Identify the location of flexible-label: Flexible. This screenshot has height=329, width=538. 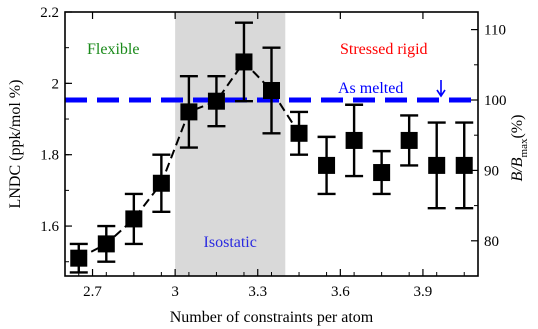
(113, 49).